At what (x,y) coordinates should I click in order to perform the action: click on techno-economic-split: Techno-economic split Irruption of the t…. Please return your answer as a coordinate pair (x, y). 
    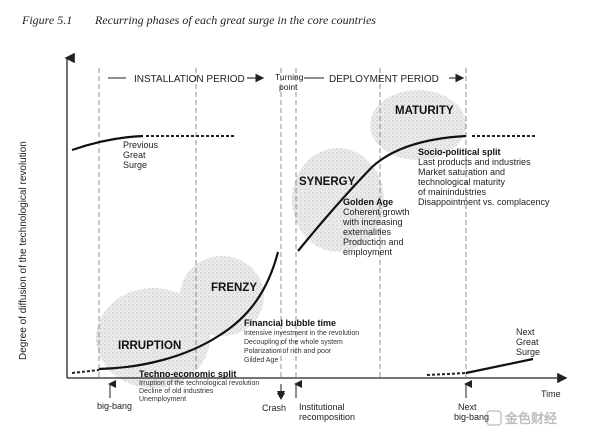
    Looking at the image, I should click on (199, 386).